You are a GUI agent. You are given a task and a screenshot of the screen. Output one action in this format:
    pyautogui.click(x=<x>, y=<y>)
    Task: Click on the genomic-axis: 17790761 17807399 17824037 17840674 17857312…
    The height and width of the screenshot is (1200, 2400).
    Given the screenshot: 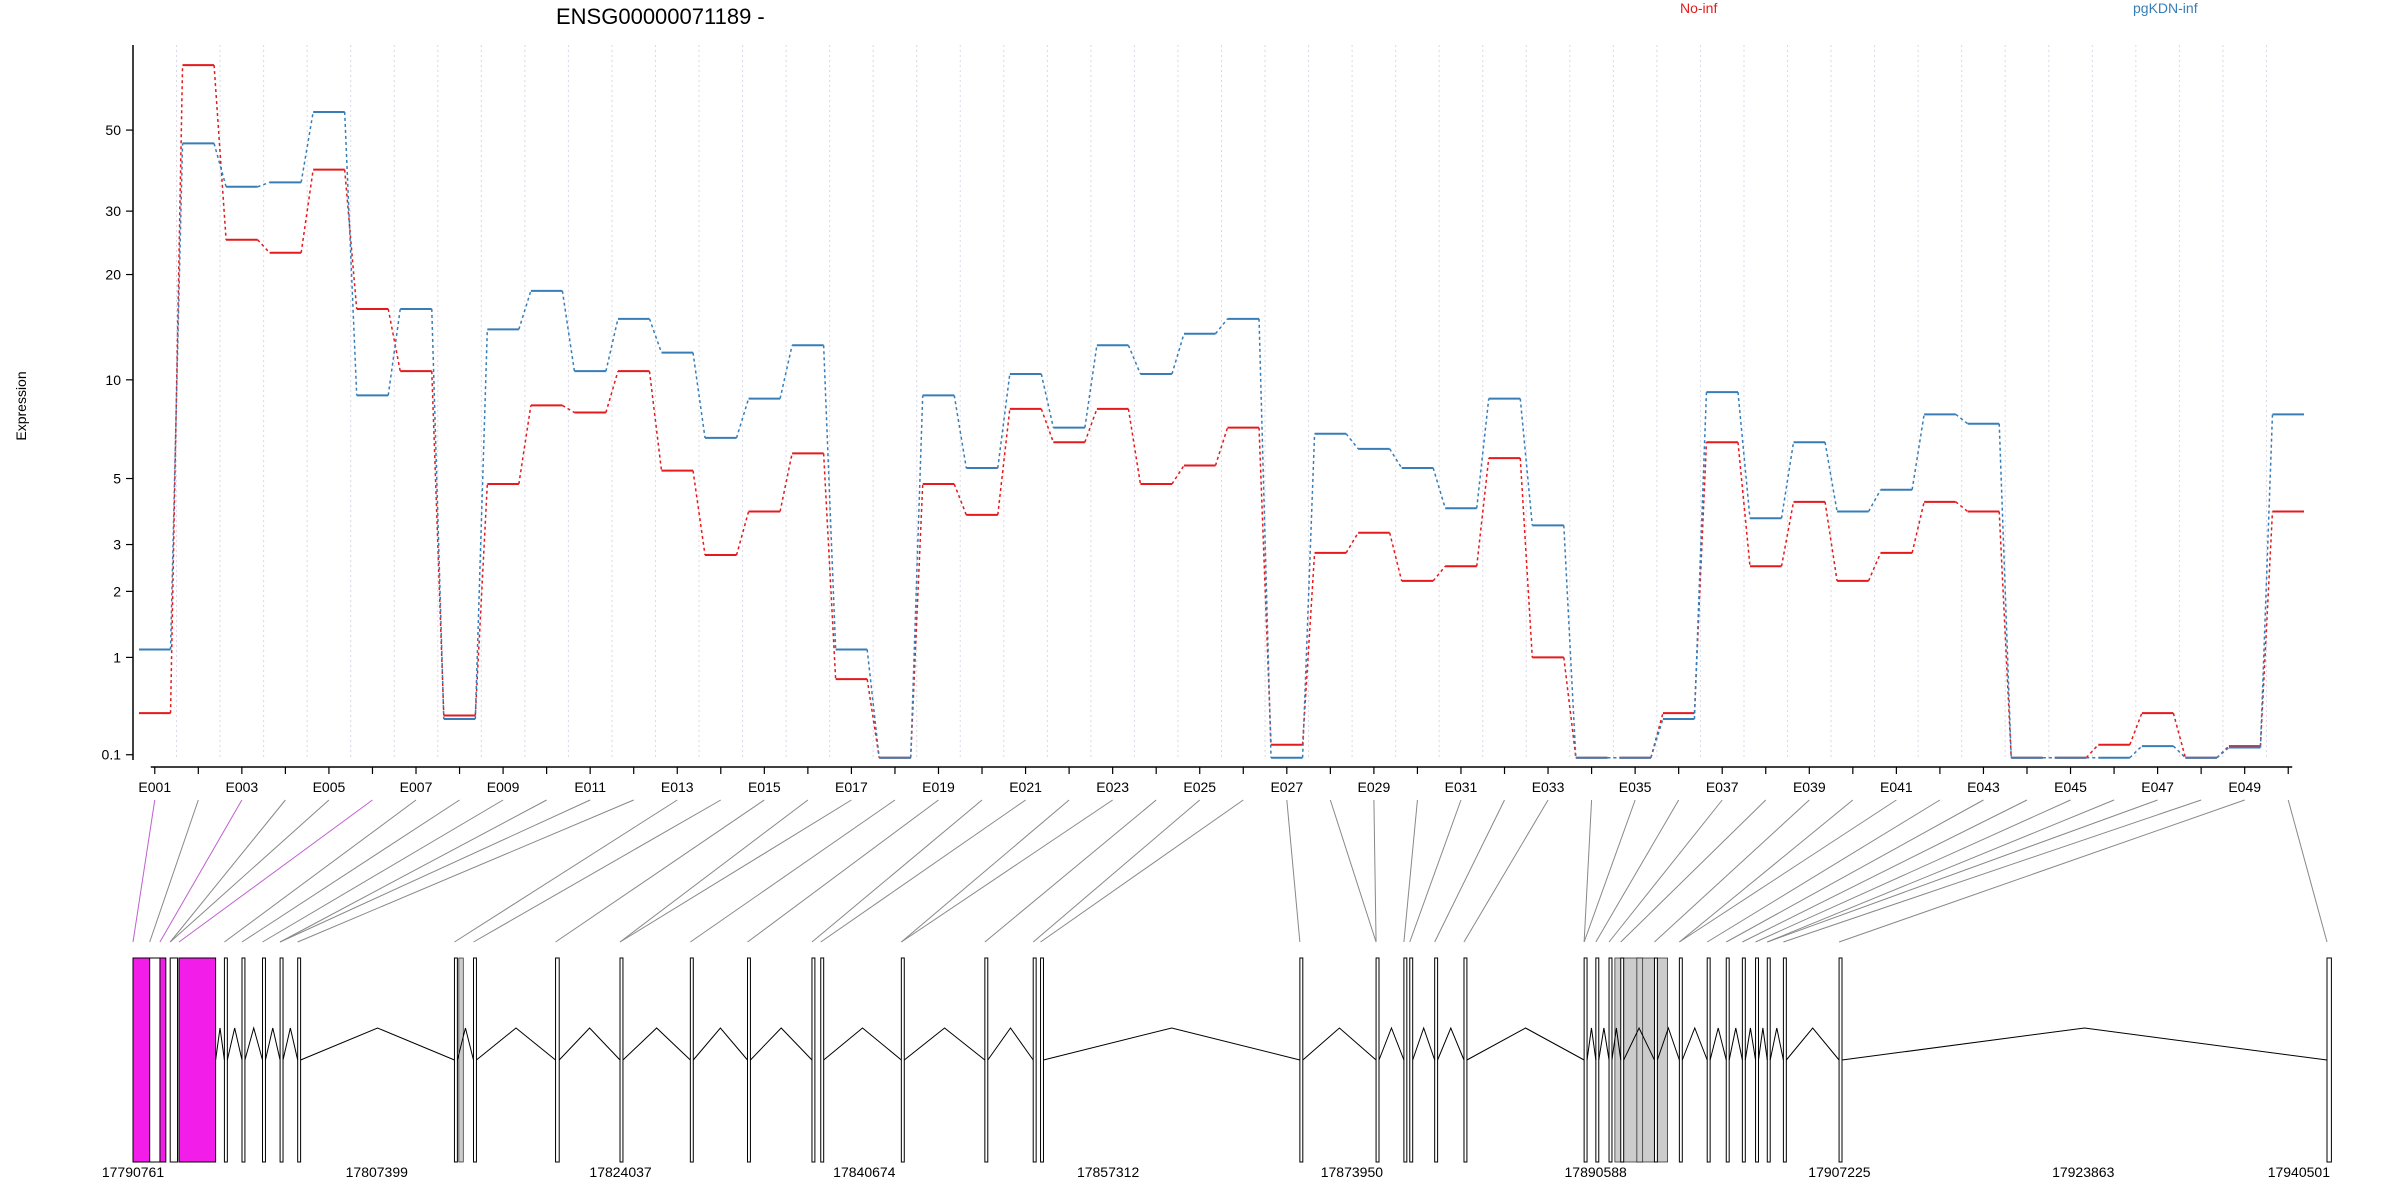 What is the action you would take?
    pyautogui.click(x=1216, y=1172)
    